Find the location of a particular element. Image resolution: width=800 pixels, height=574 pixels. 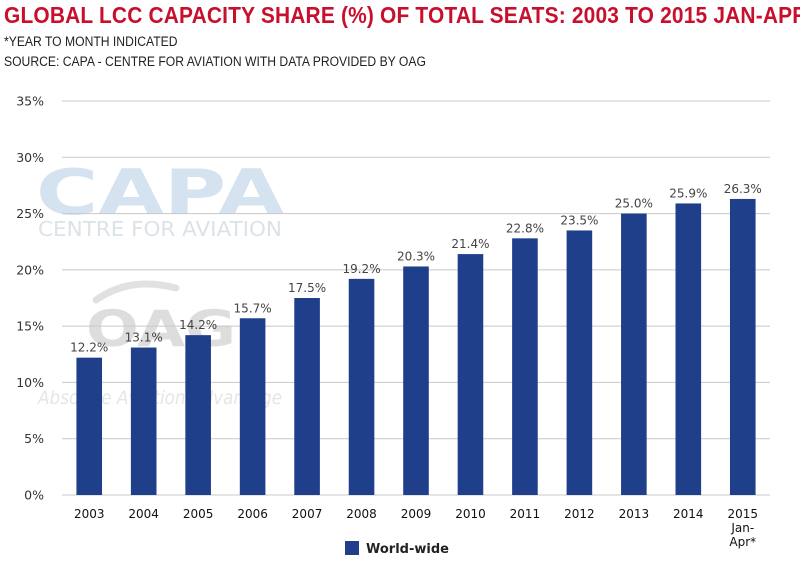

data-label: 13.1% is located at coordinates (144, 338).